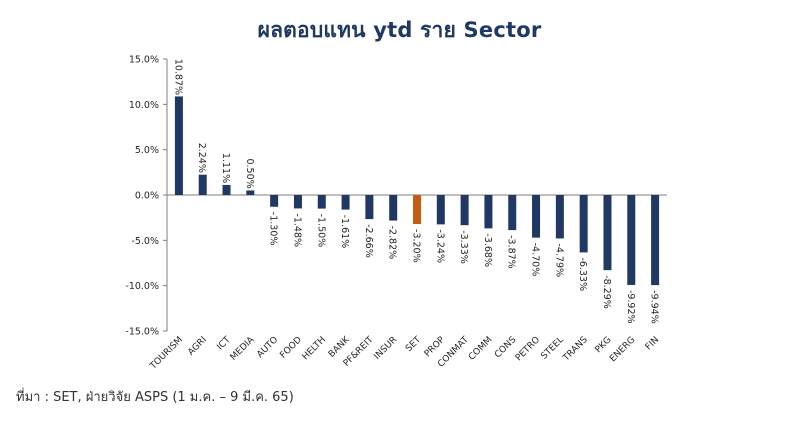 This screenshot has height=429, width=799. I want to click on data-label: -4.79%, so click(558, 260).